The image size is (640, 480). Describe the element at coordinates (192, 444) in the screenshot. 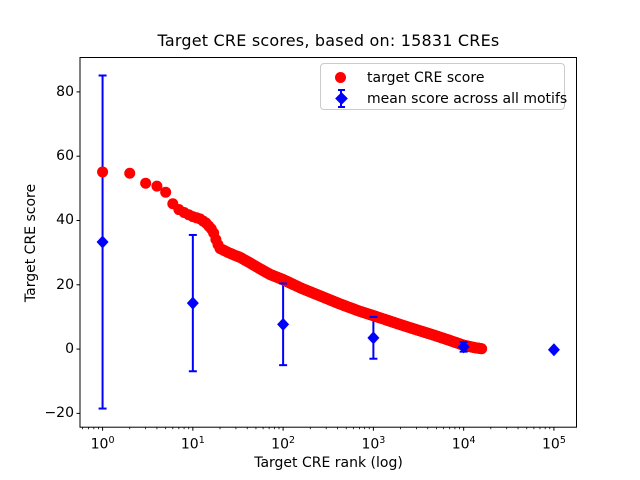

I see `x-tick-label: 10¹` at that location.